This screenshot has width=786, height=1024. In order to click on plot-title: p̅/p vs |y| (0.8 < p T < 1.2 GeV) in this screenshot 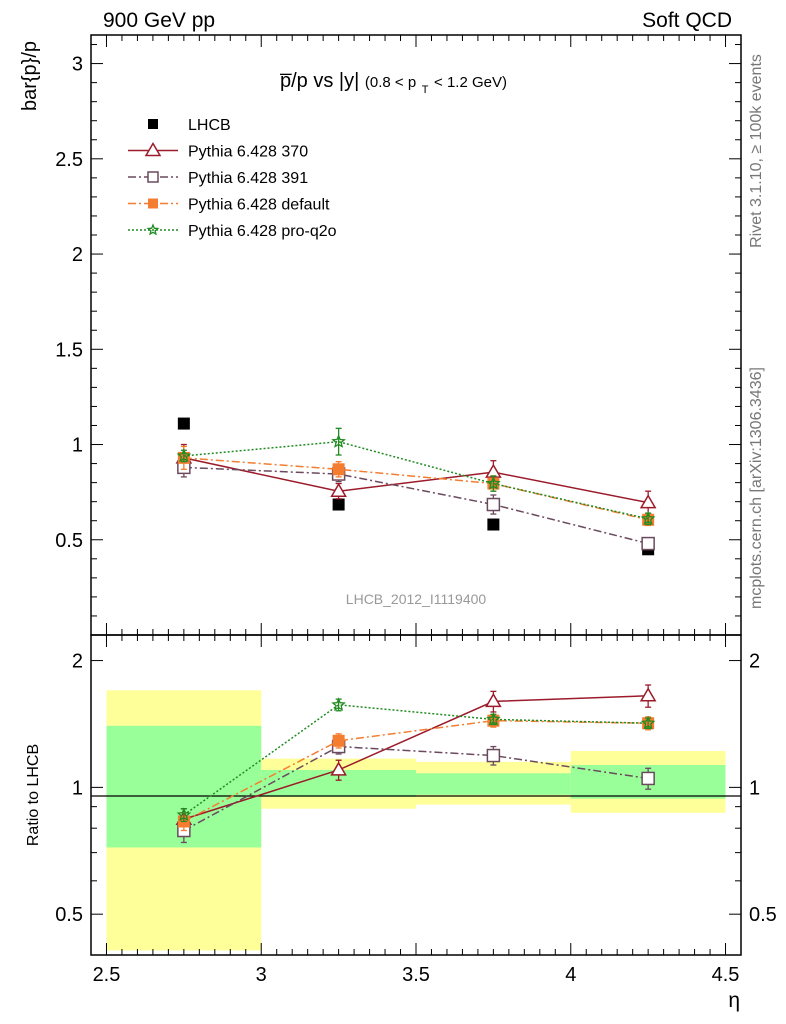, I will do `click(393, 84)`.